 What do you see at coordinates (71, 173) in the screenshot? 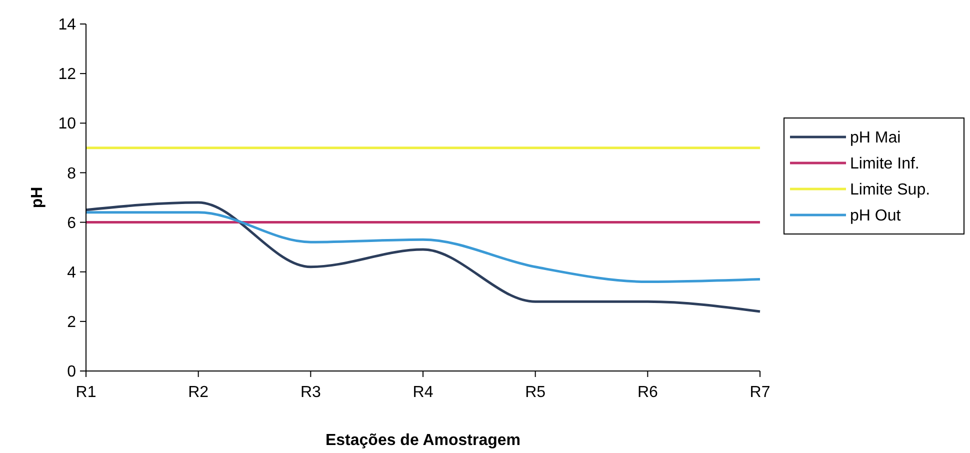
I see `y-tick-label: 8` at bounding box center [71, 173].